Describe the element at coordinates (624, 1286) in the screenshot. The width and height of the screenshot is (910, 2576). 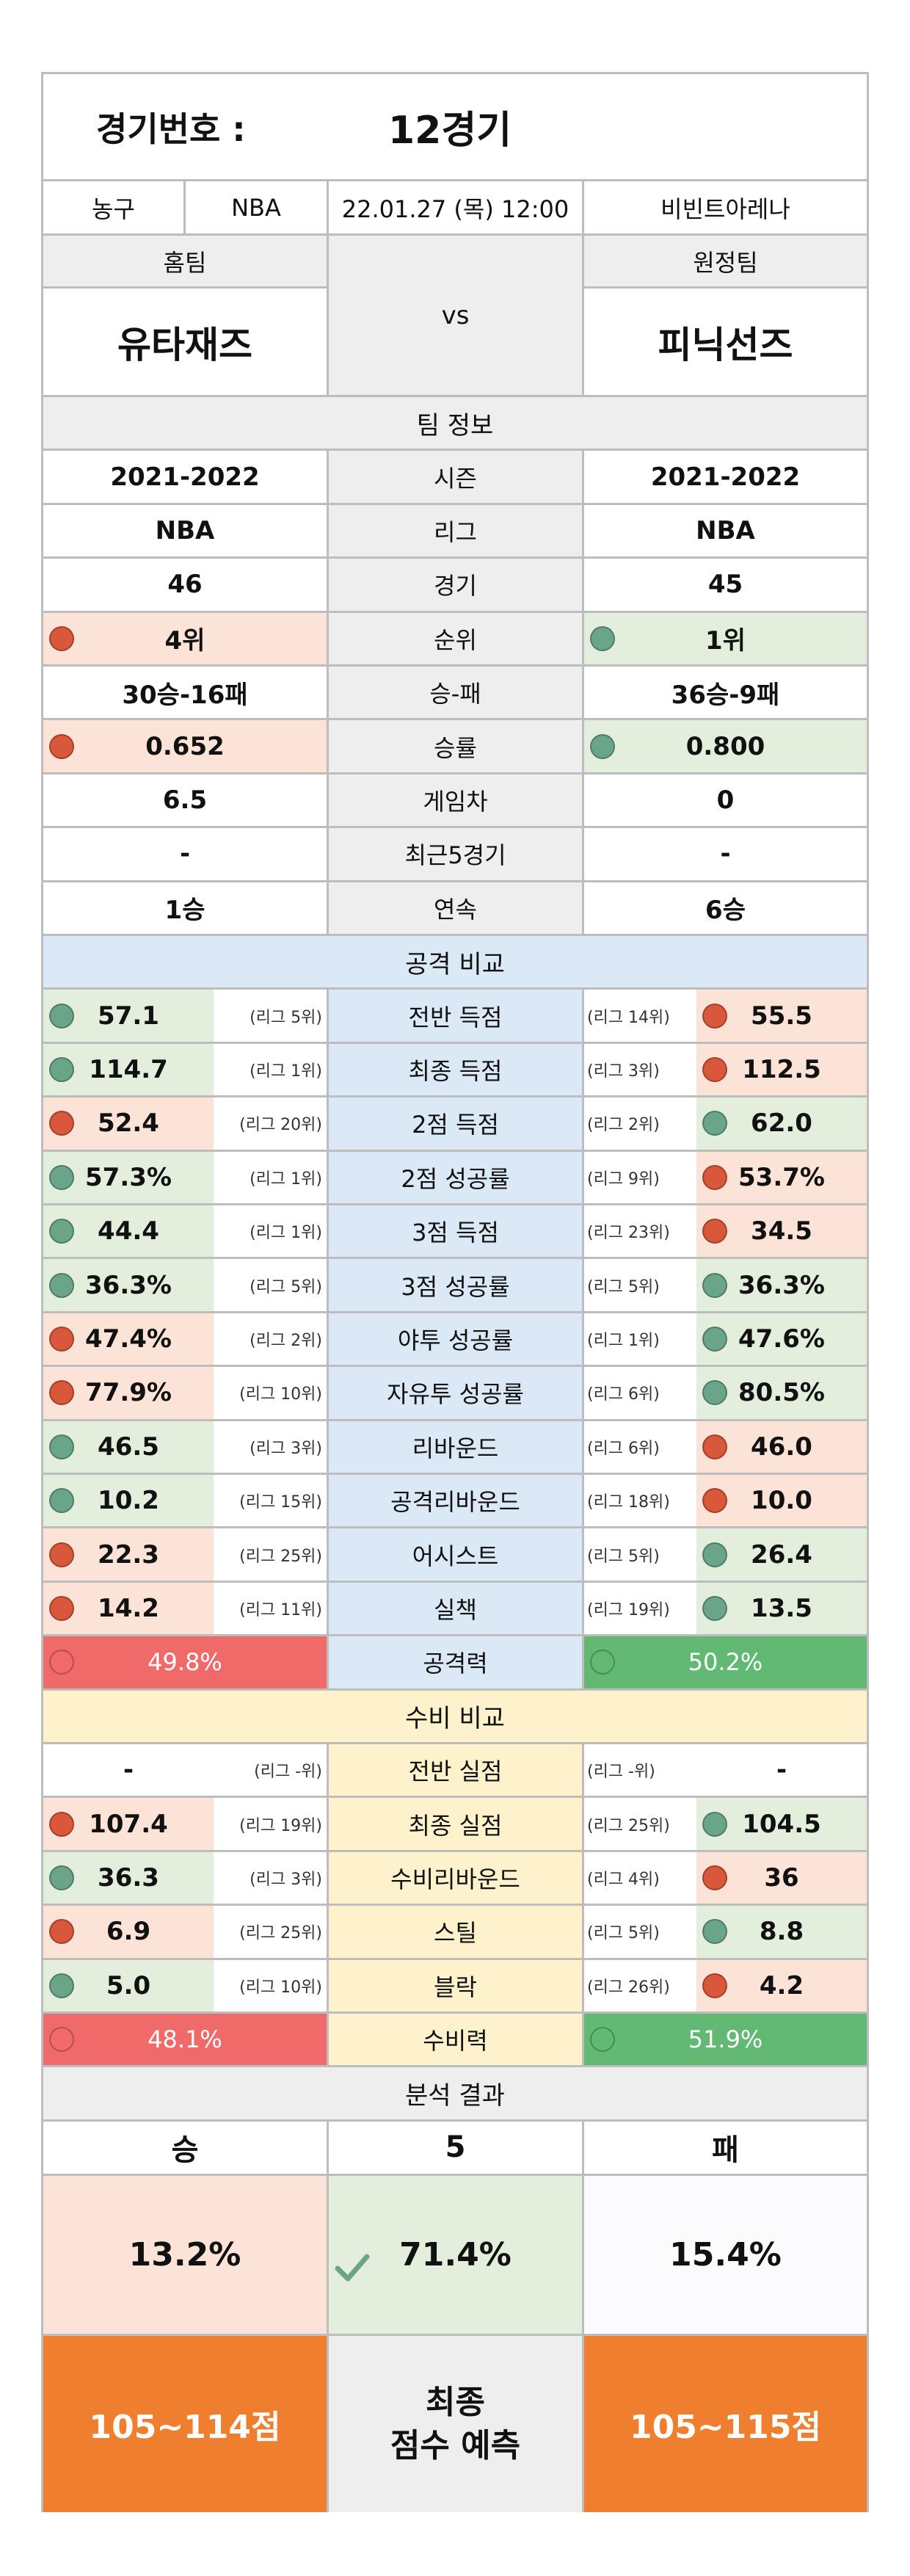
I see `away-rank: (리그 5위)` at that location.